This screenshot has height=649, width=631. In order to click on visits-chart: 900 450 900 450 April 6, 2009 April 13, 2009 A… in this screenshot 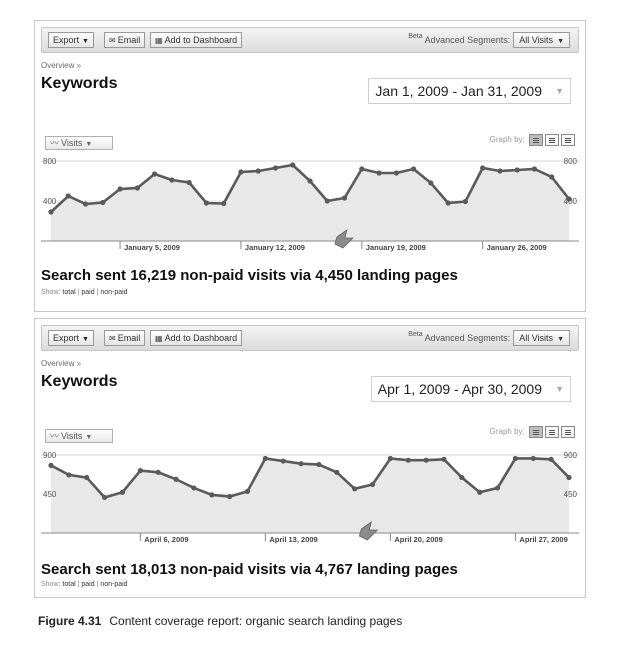, I will do `click(310, 498)`.